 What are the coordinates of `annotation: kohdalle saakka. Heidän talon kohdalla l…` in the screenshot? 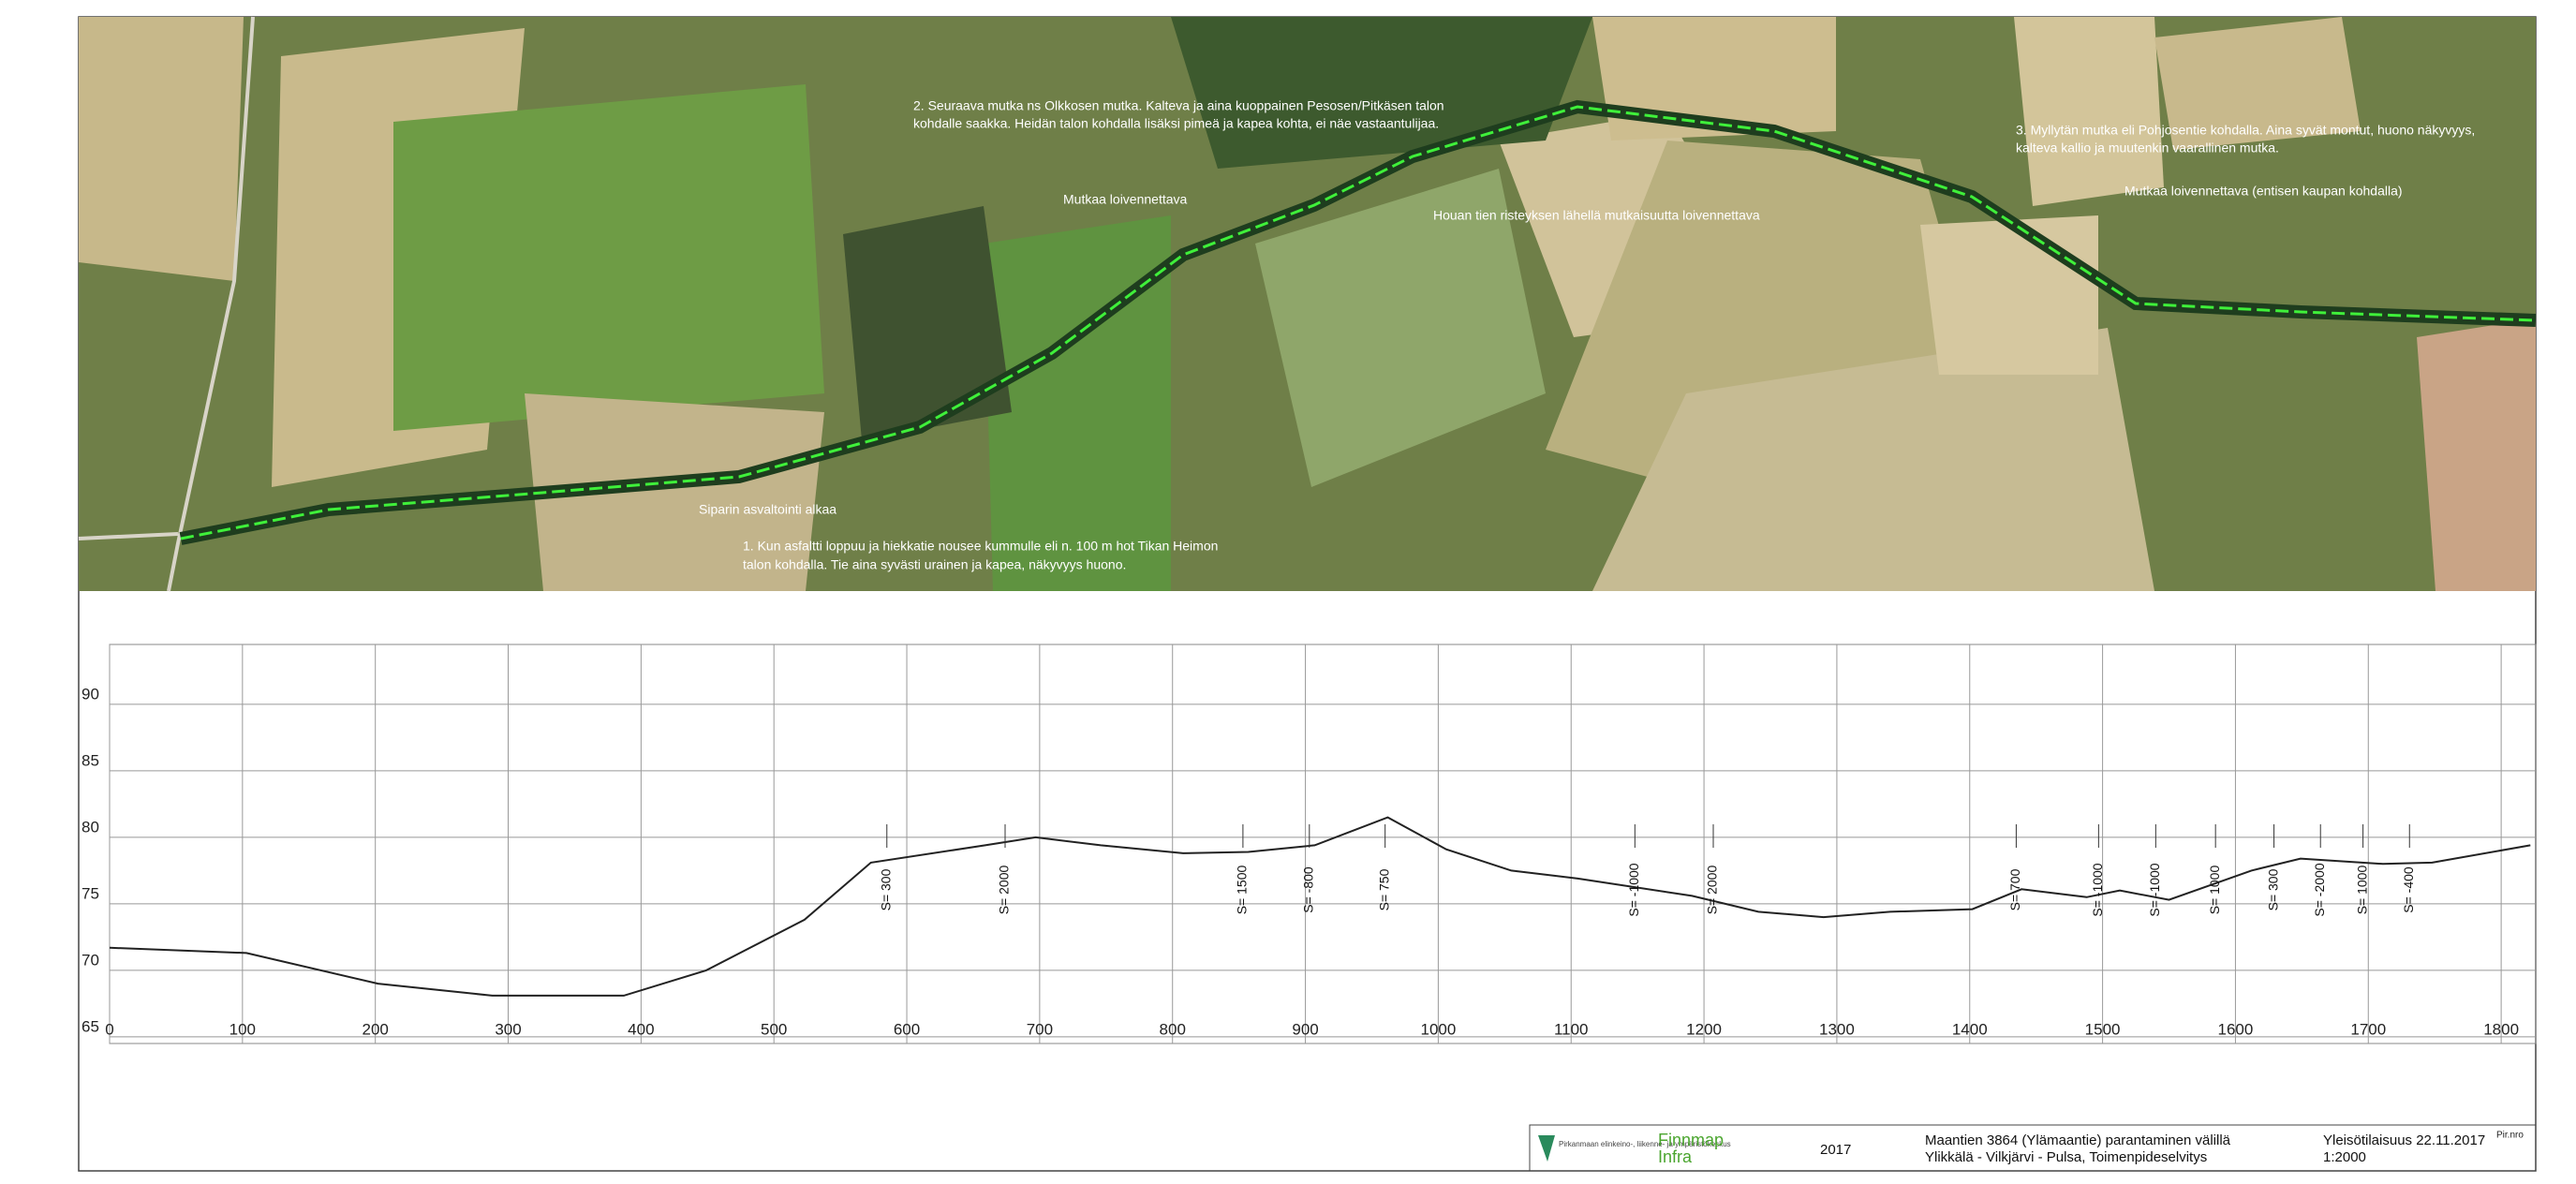 It's located at (1176, 123).